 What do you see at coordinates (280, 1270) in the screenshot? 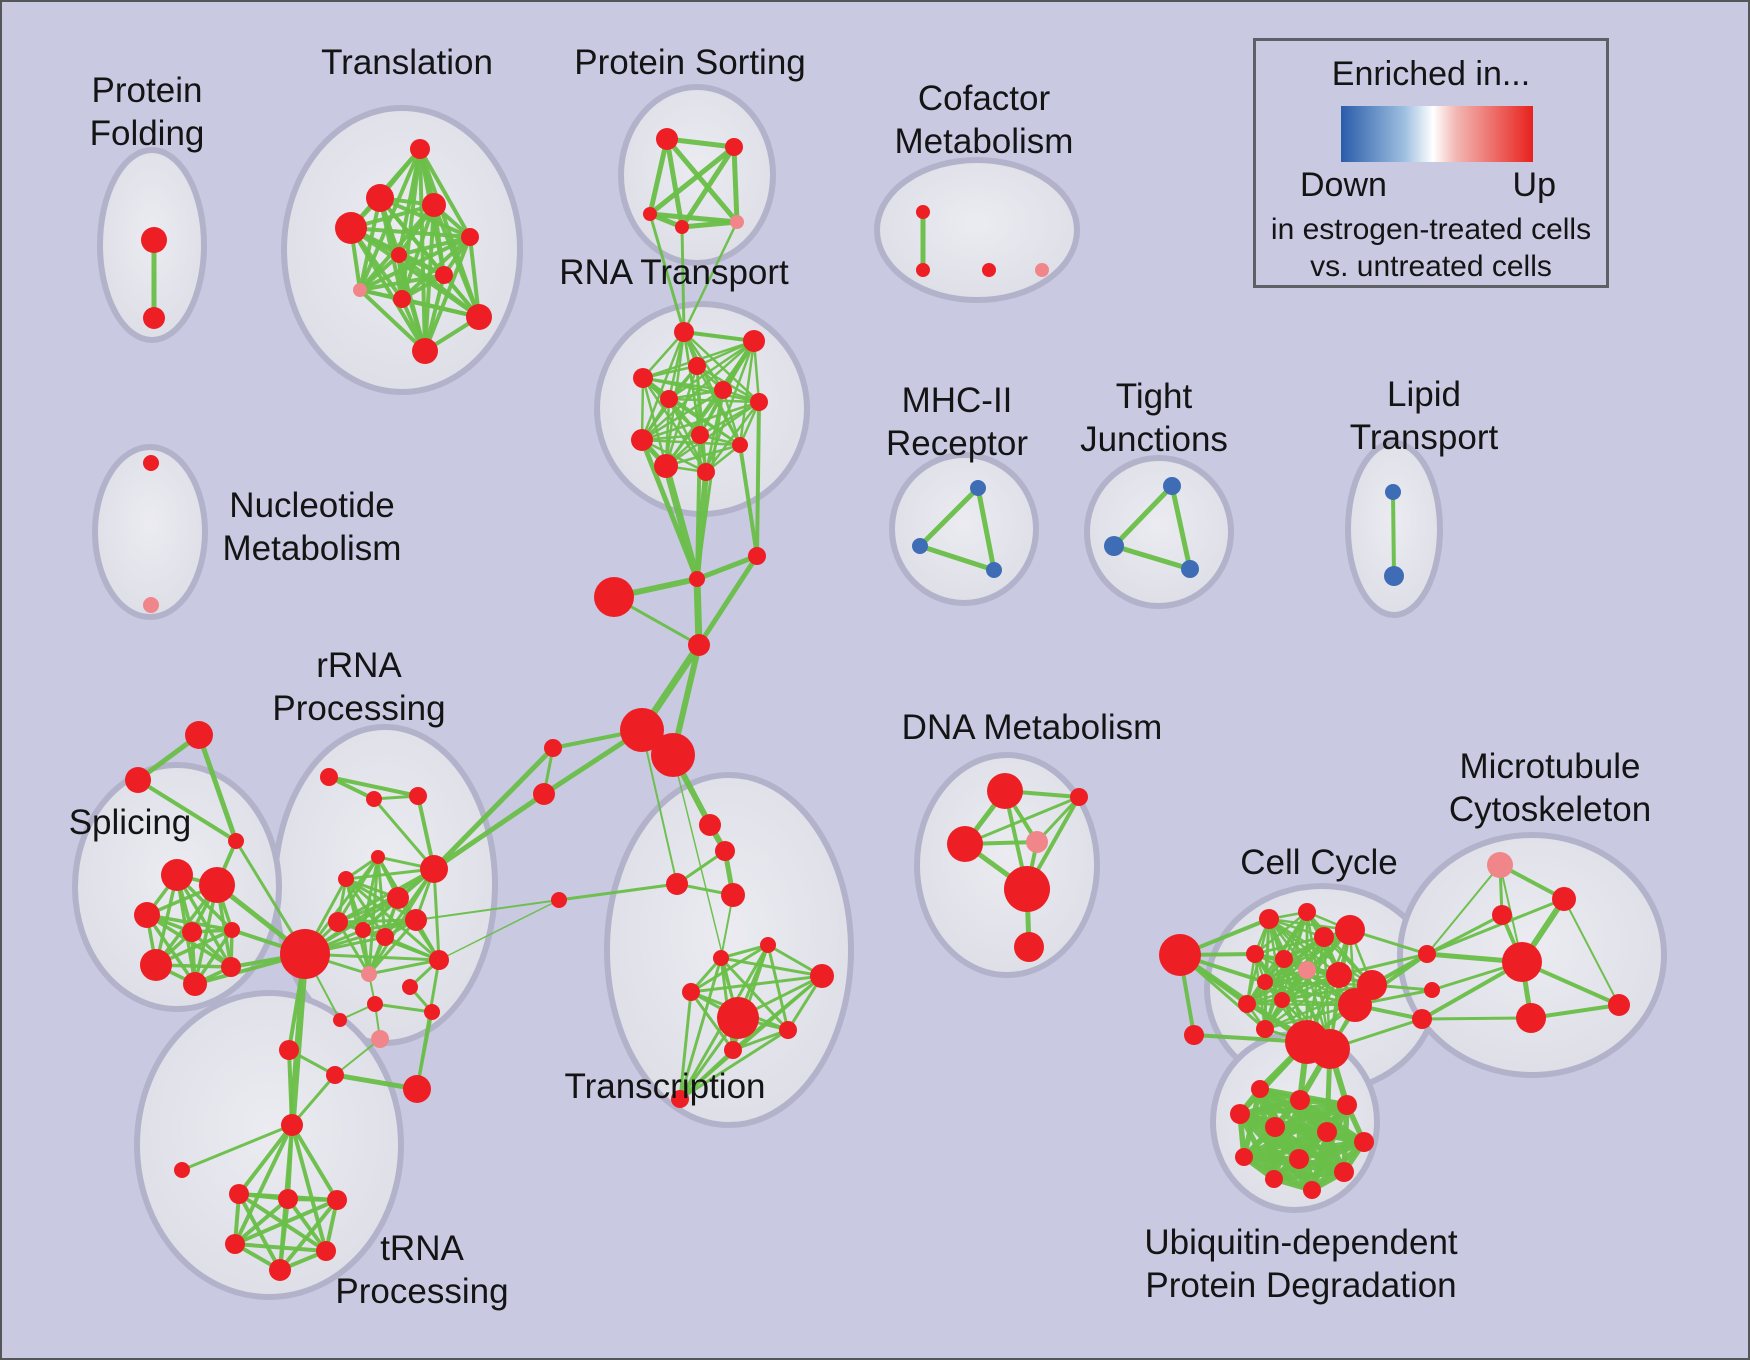
I see `node-tn7` at bounding box center [280, 1270].